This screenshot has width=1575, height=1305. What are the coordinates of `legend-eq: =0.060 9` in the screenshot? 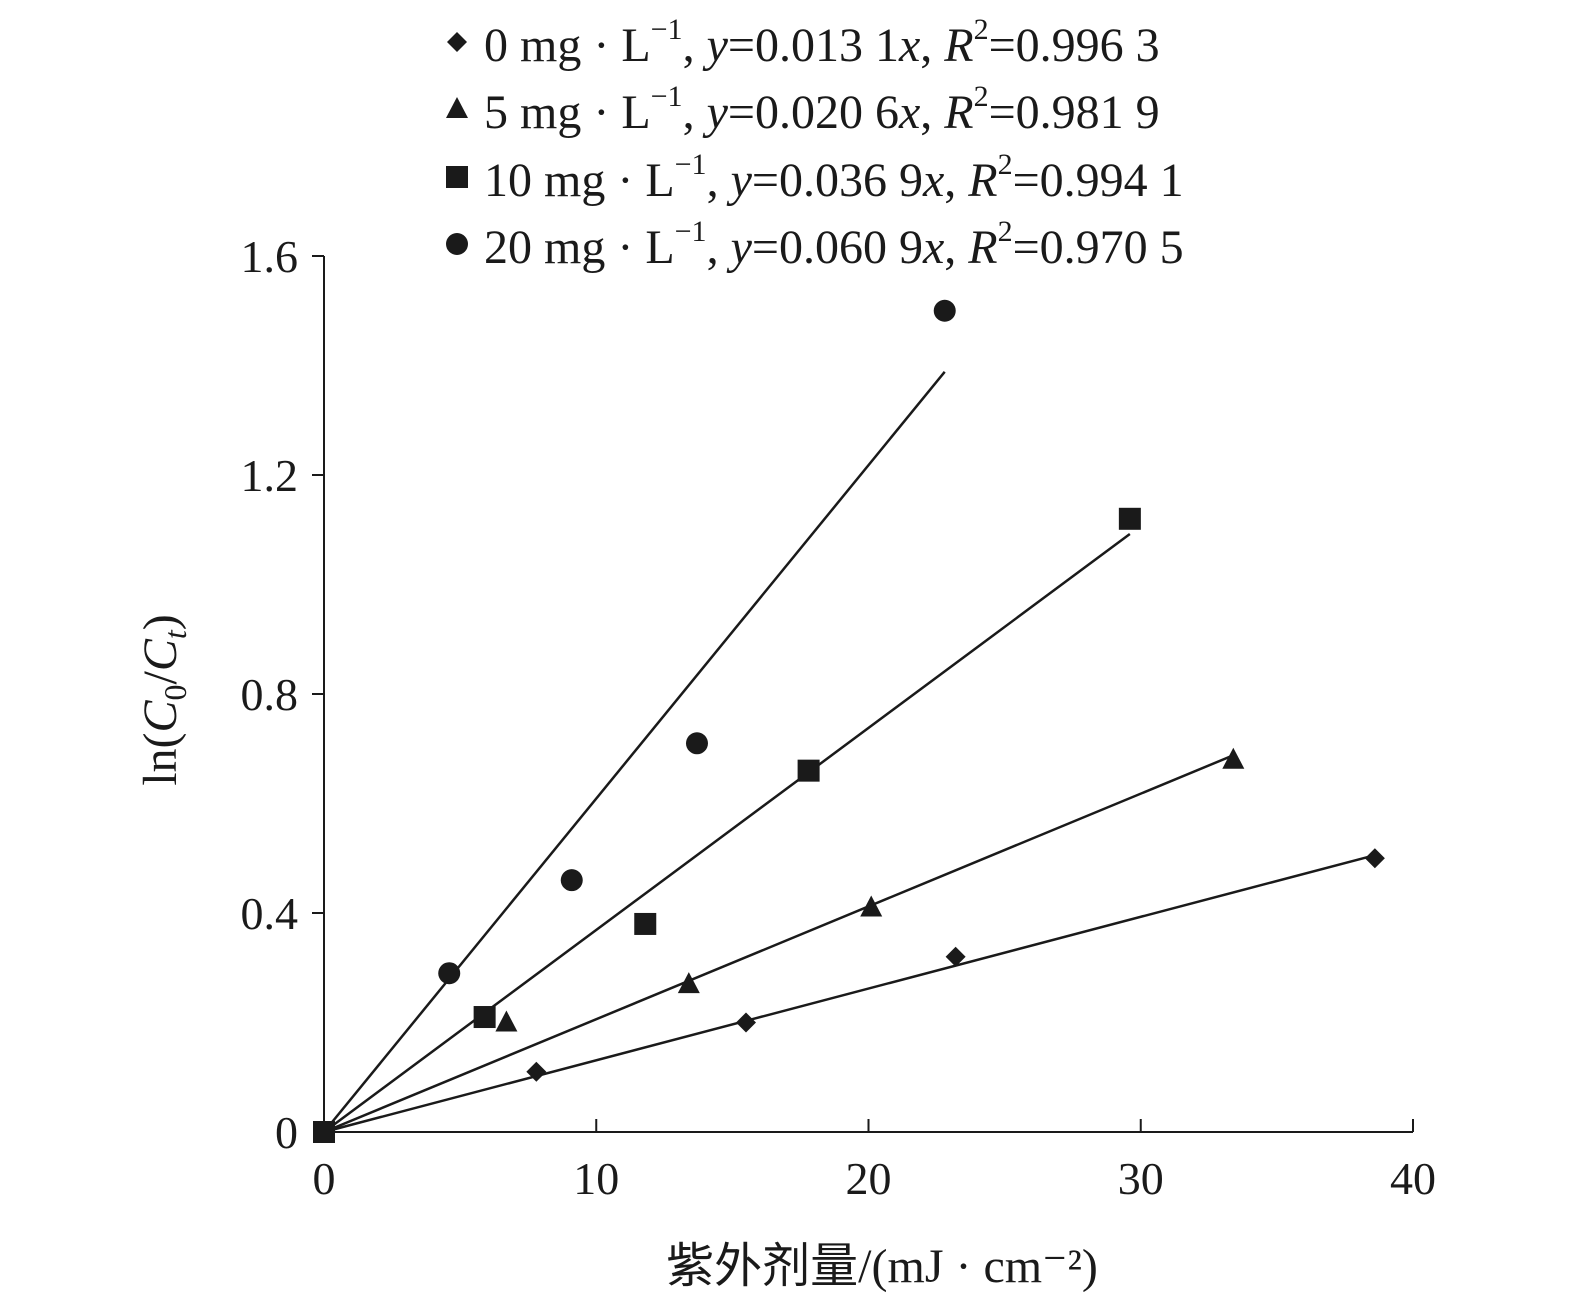 It's located at (837, 247).